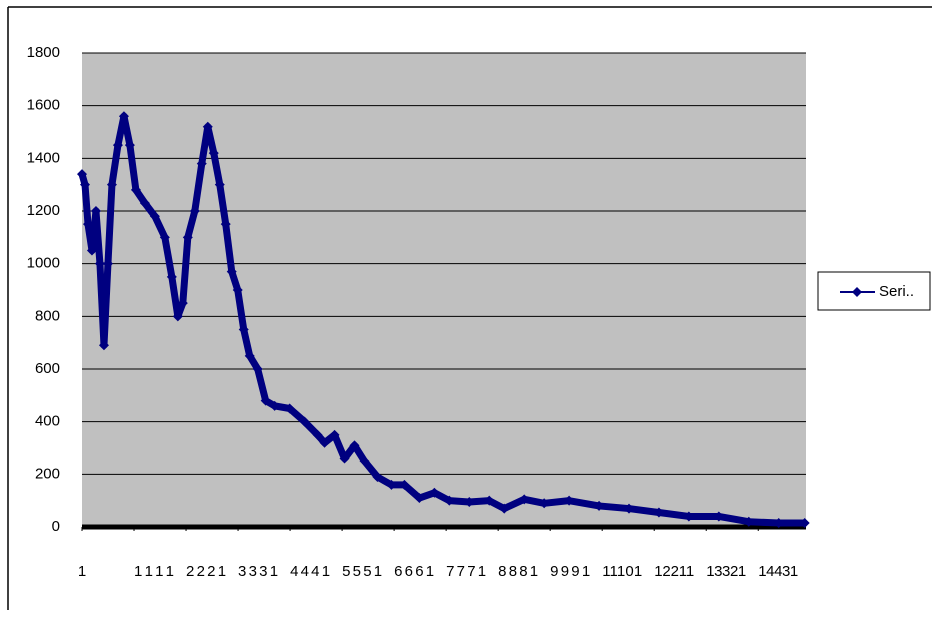 The width and height of the screenshot is (932, 618). I want to click on x-tick-label: 3331, so click(258, 571).